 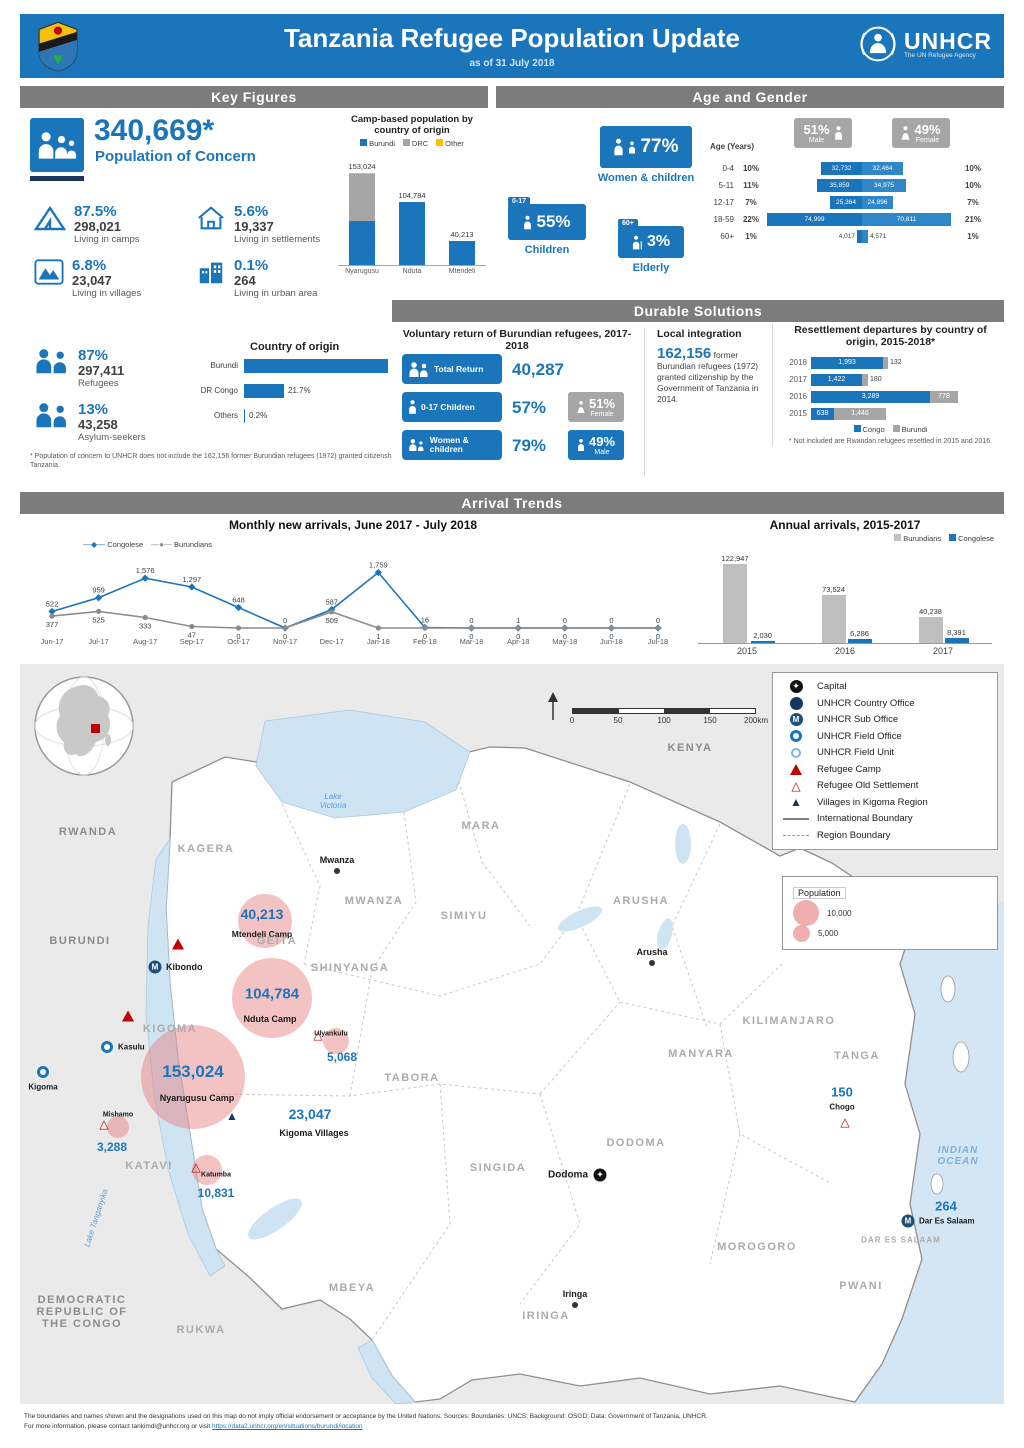 What do you see at coordinates (750, 97) in the screenshot?
I see `age-gender-header: Age and Gender` at bounding box center [750, 97].